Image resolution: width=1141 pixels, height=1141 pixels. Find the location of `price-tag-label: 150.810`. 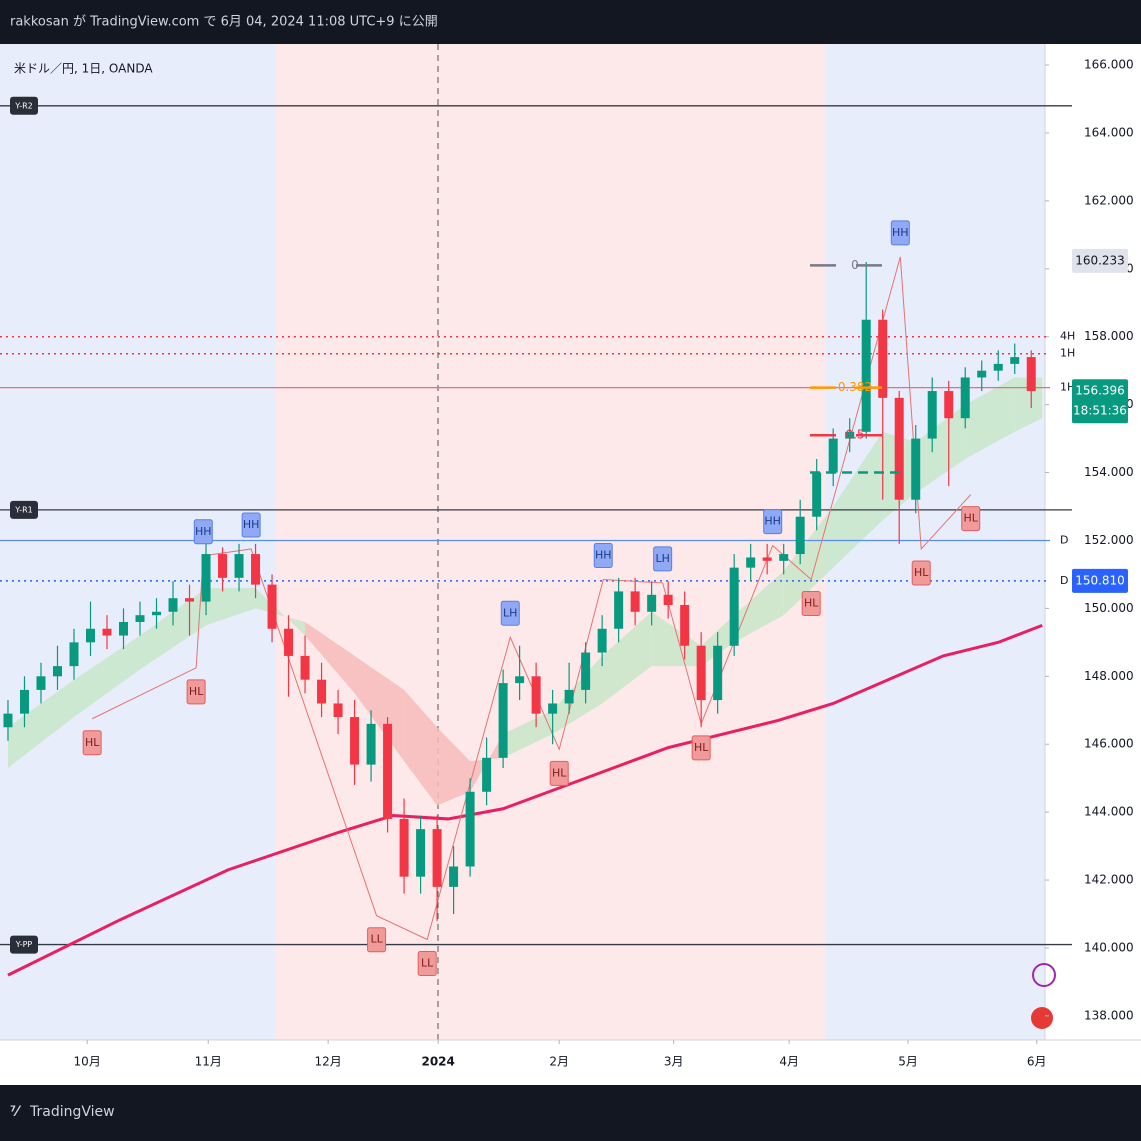

price-tag-label: 150.810 is located at coordinates (1100, 580).